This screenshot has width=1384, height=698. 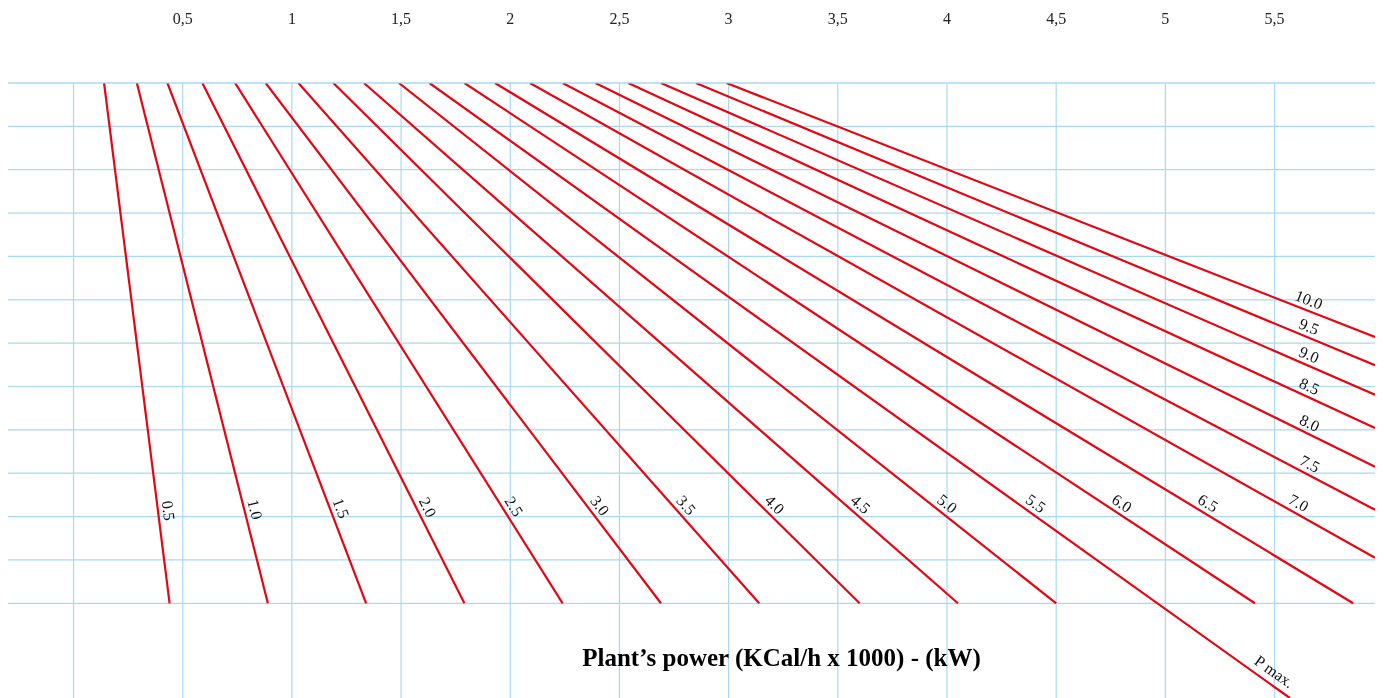 What do you see at coordinates (255, 509) in the screenshot?
I see `text: 1.0` at bounding box center [255, 509].